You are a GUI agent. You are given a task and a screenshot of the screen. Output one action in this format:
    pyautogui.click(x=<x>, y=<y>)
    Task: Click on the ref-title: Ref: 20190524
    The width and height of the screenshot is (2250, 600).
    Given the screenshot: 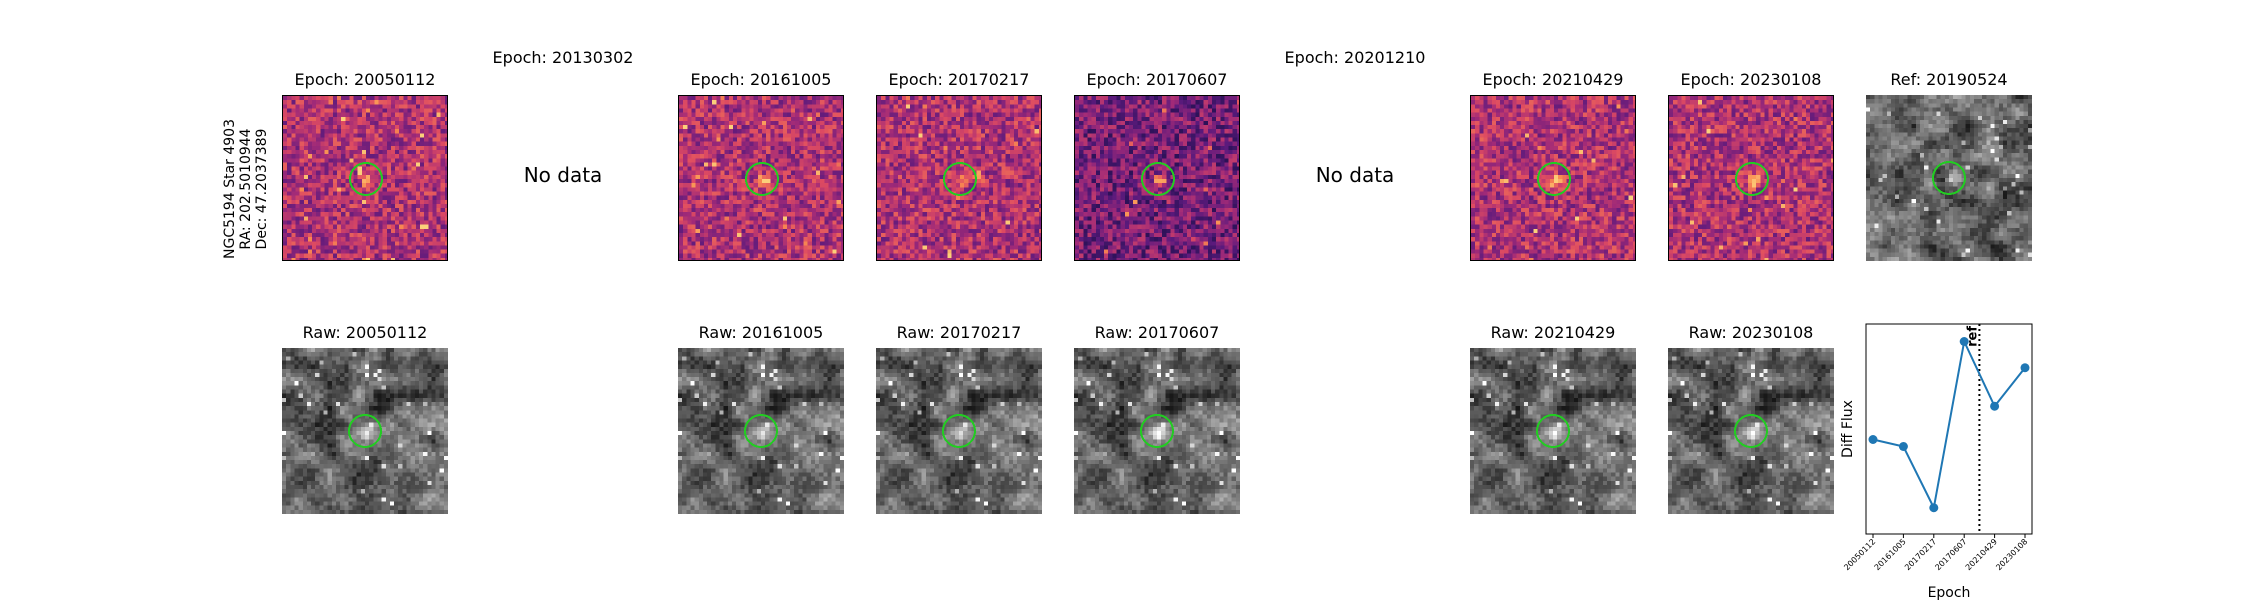 What is the action you would take?
    pyautogui.click(x=1949, y=79)
    